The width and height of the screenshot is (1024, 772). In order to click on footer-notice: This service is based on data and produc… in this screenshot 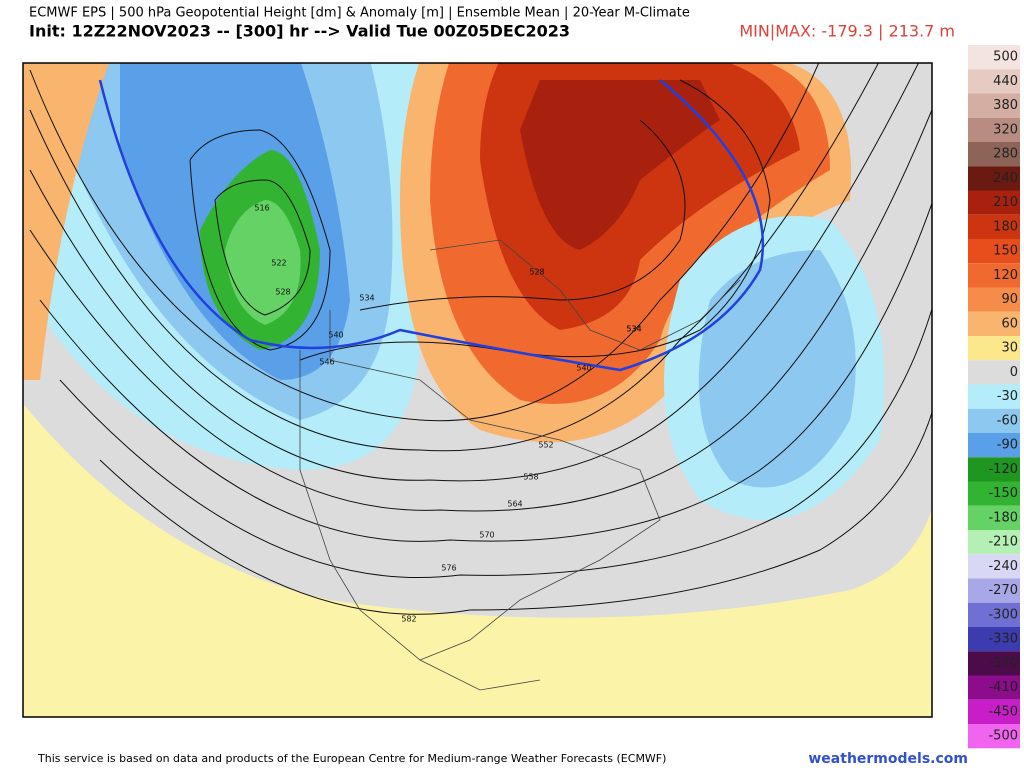, I will do `click(351, 758)`.